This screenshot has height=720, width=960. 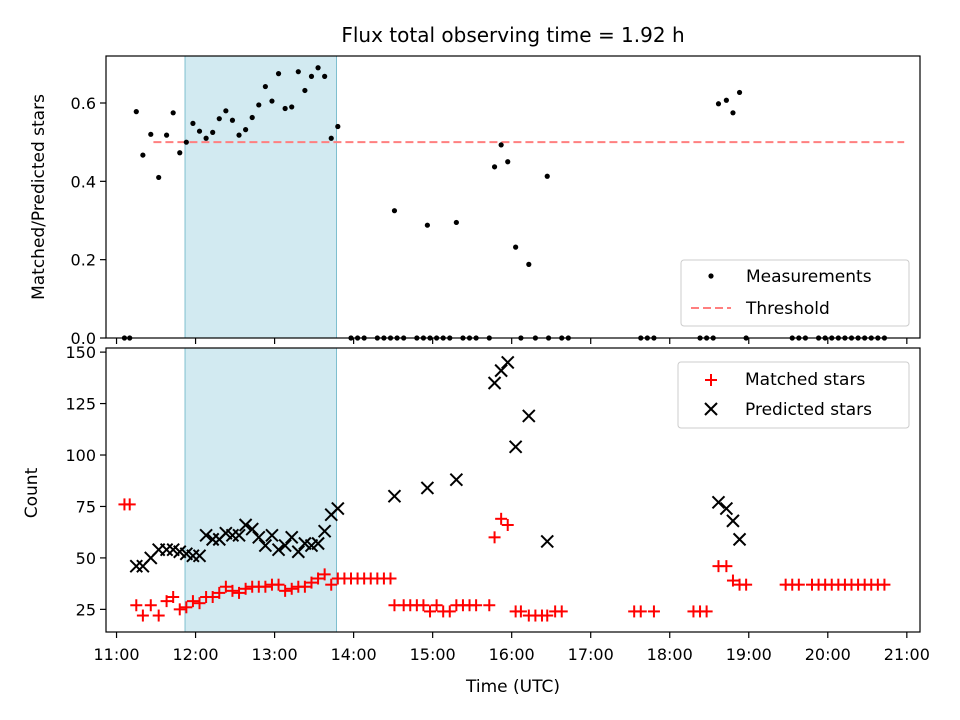 I want to click on legend-threshold-label: Threshold, so click(x=787, y=309).